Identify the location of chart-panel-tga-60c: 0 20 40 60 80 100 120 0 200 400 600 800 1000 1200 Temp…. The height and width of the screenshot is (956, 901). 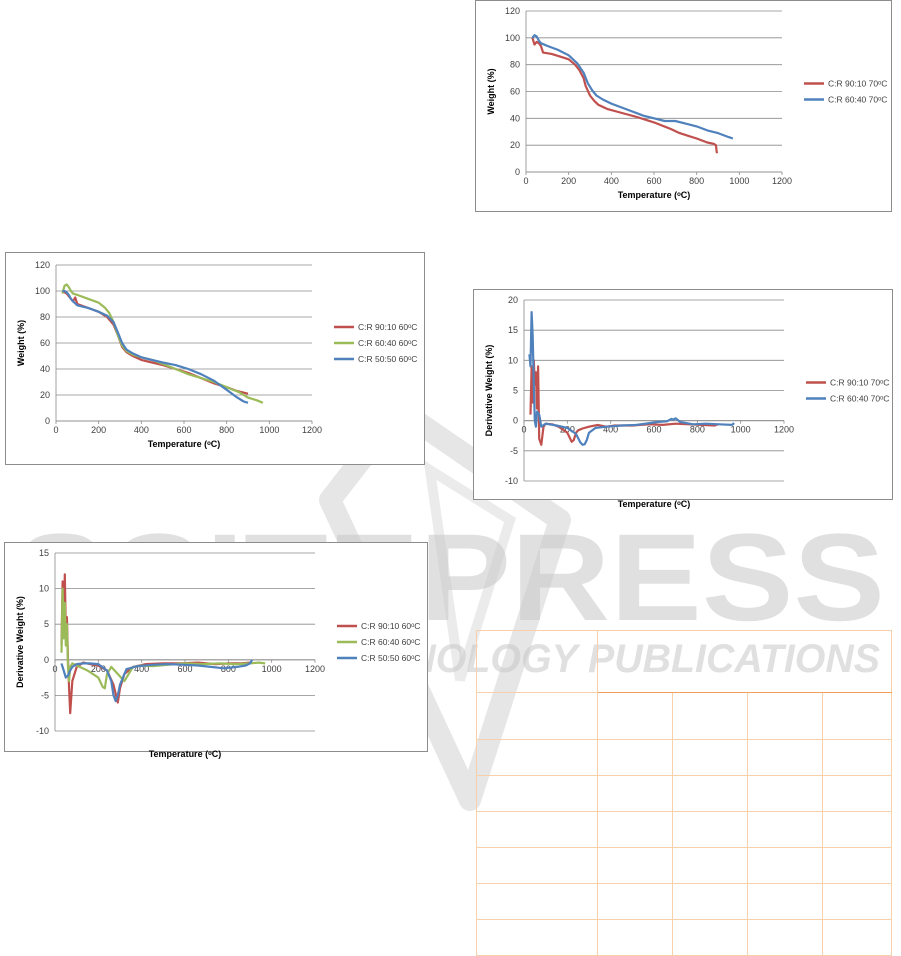
(215, 358).